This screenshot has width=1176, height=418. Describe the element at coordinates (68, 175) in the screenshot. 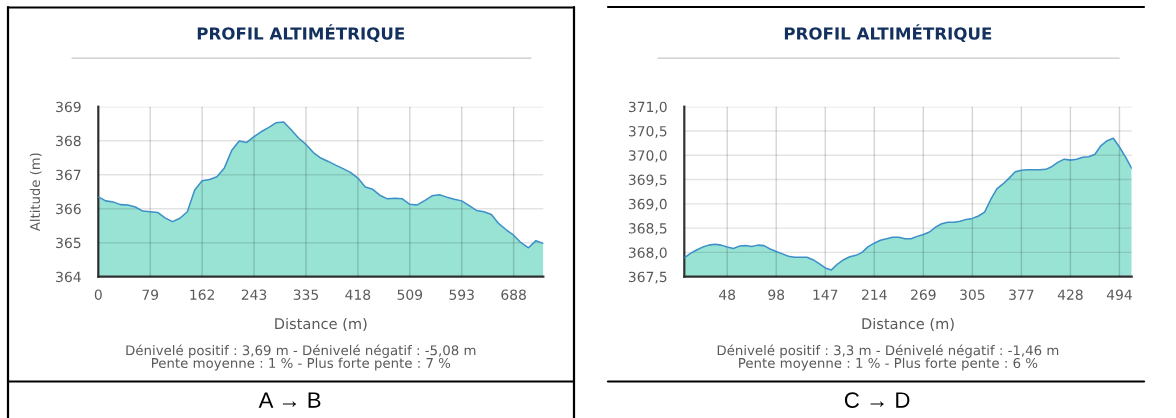

I see `y-tick-label: 367` at that location.